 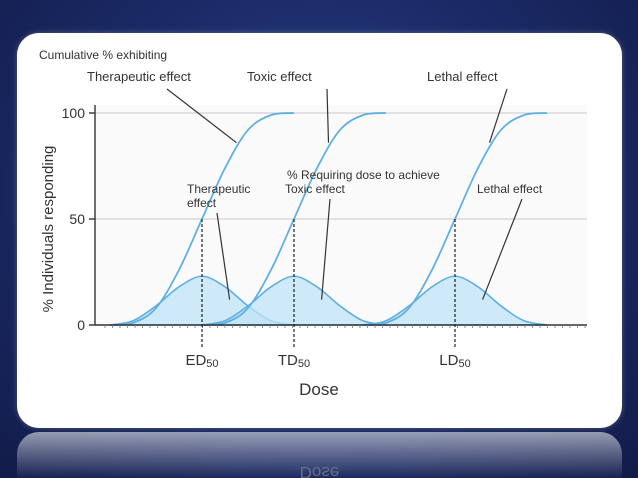 I want to click on density-label-0-0: Therapeutic, so click(x=218, y=189).